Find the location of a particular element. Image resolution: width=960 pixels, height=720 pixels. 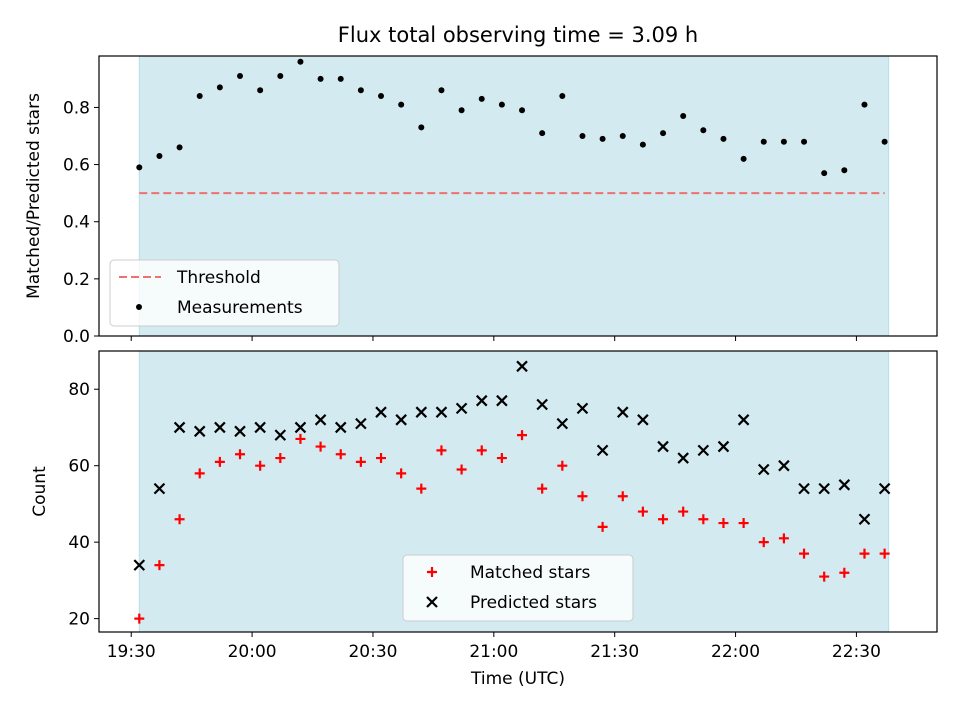

y-axis-label: Matched/Predicted stars is located at coordinates (34, 196).